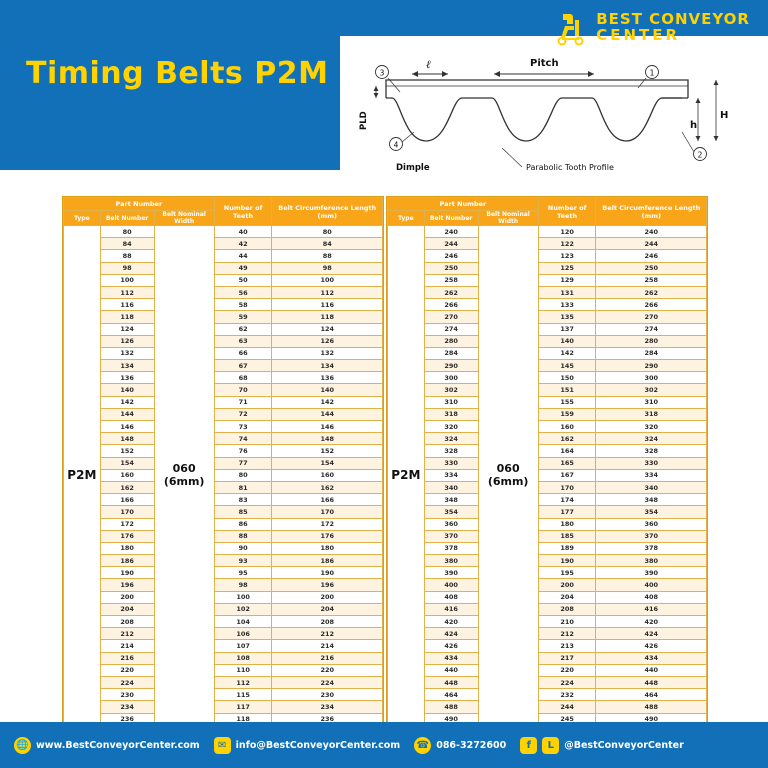 This screenshot has width=768, height=768. I want to click on table-row: 160 80 160, so click(223, 475).